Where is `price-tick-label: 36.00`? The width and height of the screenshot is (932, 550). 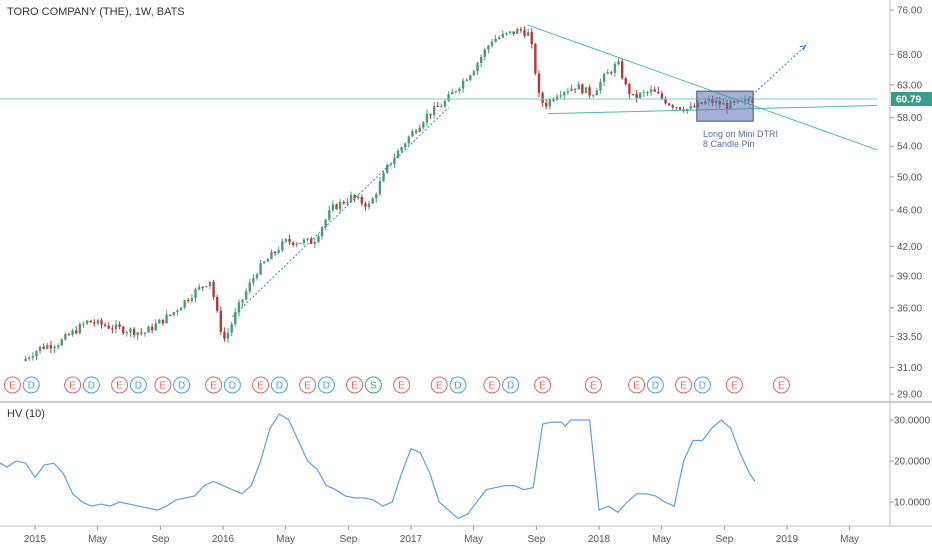
price-tick-label: 36.00 is located at coordinates (909, 308).